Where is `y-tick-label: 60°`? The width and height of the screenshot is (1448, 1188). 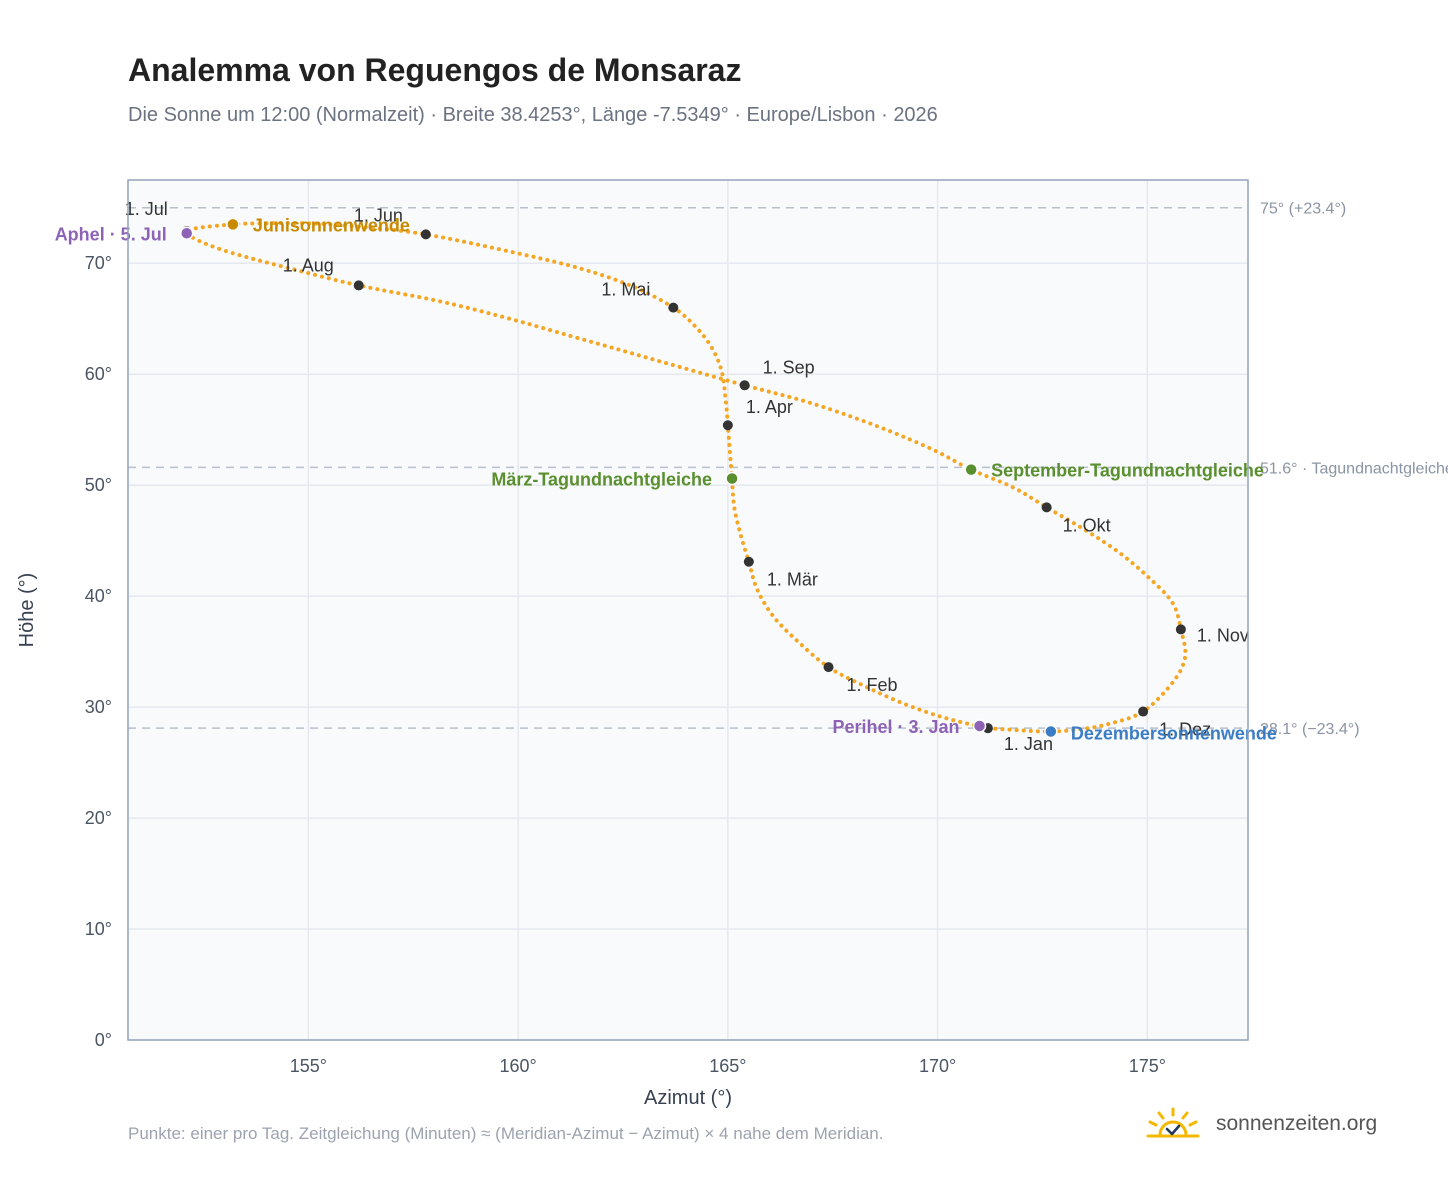 y-tick-label: 60° is located at coordinates (98, 374).